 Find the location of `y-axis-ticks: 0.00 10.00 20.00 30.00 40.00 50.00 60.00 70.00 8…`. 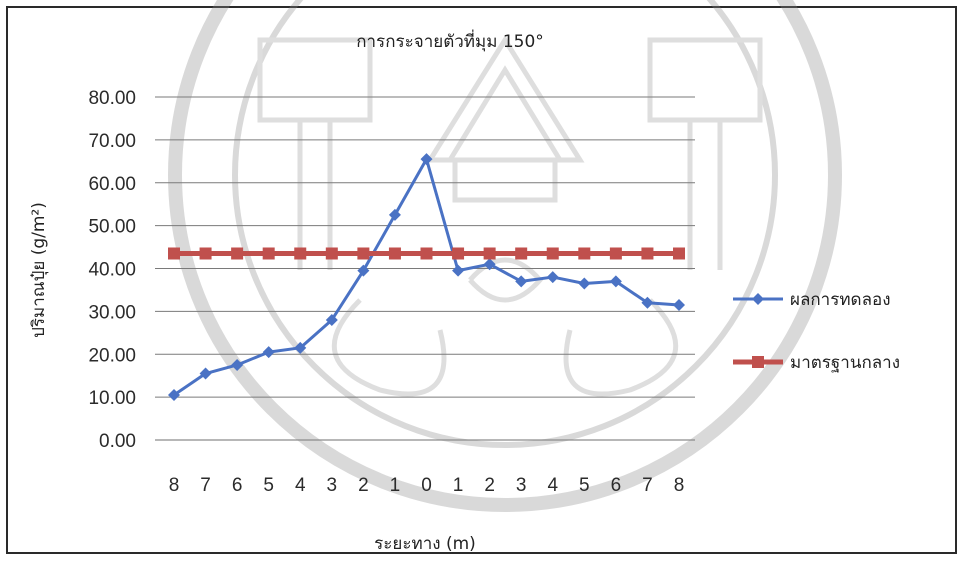

y-axis-ticks: 0.00 10.00 20.00 30.00 40.00 50.00 60.00 70.00 8… is located at coordinates (112, 270).